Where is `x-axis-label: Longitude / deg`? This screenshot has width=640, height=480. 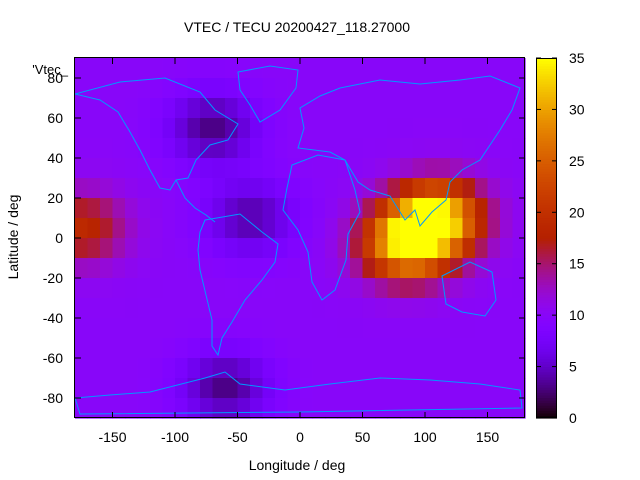
x-axis-label: Longitude / deg is located at coordinates (297, 465).